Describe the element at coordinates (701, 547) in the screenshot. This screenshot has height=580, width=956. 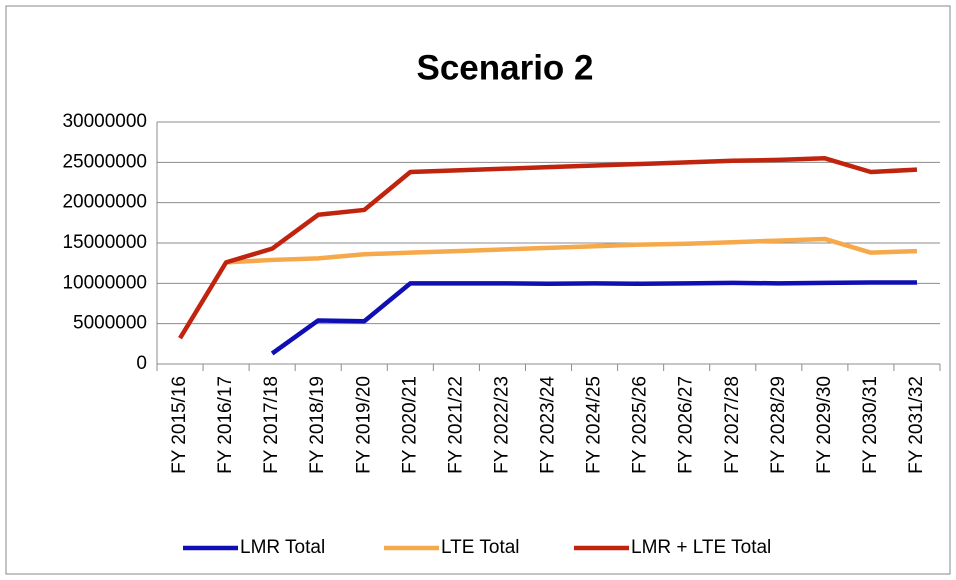
I see `legend-label: LMR + LTE Total` at that location.